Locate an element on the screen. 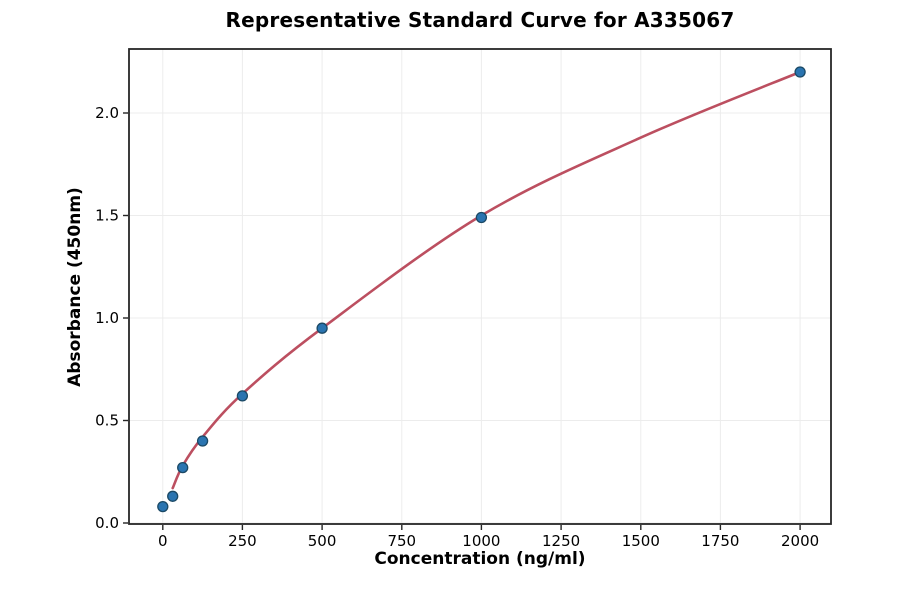 This screenshot has height=594, width=900. x-tick-label: 1500 is located at coordinates (641, 541).